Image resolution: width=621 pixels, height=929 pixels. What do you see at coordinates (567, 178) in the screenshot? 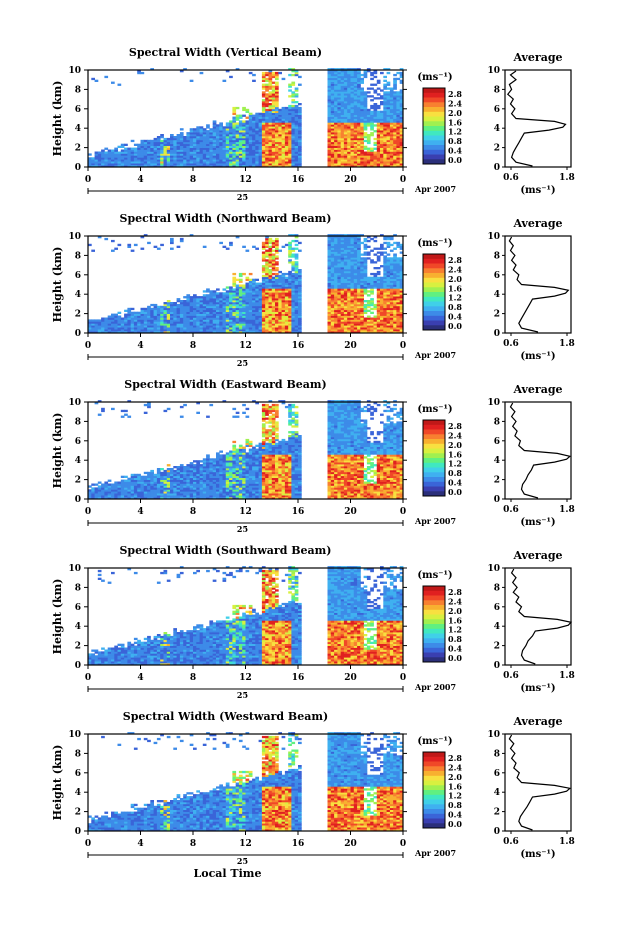
I see `average-x-tick-label: 1.8` at bounding box center [567, 178].